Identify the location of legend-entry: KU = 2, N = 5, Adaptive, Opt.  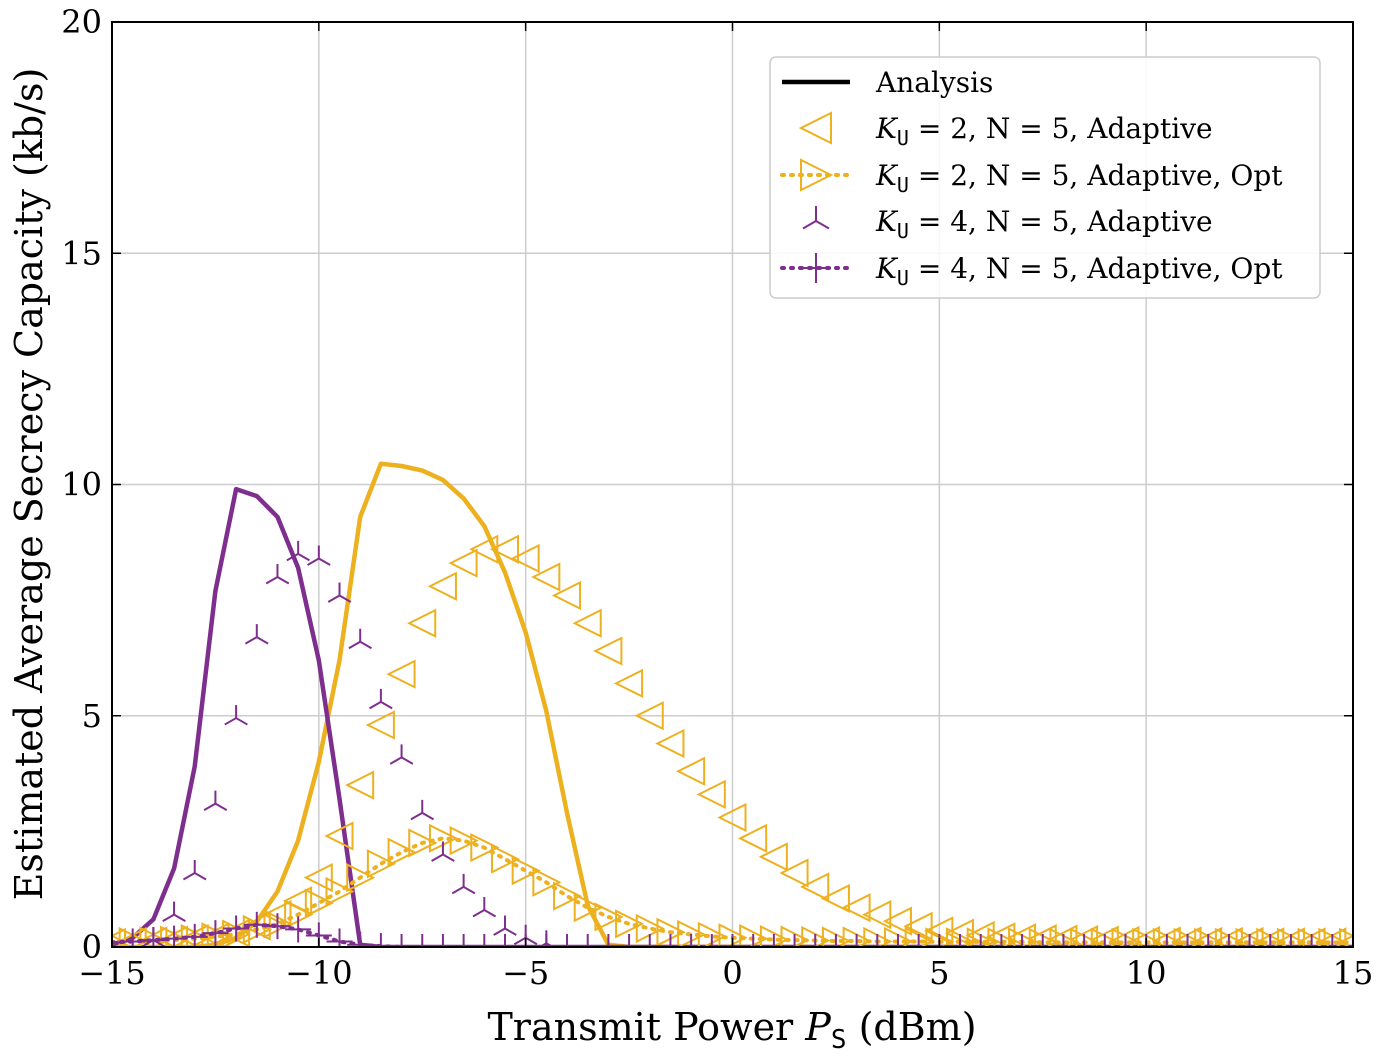
(1031, 177).